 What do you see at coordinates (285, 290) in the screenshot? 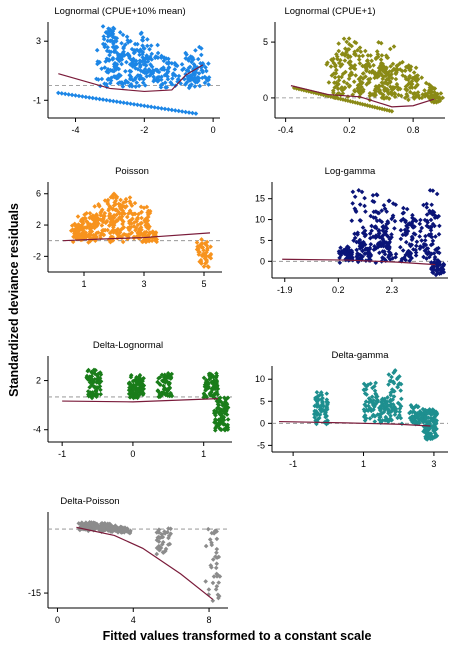
I see `x-tick-label: -1.9` at bounding box center [285, 290].